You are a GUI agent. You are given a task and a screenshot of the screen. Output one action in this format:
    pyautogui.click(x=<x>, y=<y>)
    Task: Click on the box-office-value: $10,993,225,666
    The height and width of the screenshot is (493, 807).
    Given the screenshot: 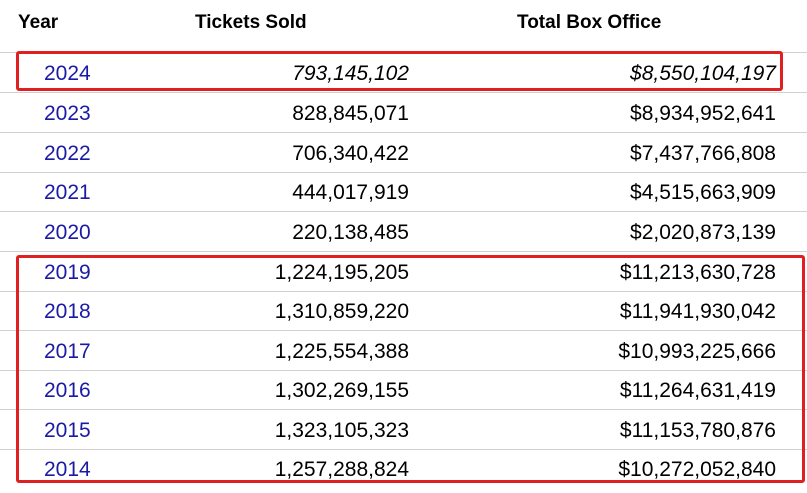 What is the action you would take?
    pyautogui.click(x=697, y=351)
    